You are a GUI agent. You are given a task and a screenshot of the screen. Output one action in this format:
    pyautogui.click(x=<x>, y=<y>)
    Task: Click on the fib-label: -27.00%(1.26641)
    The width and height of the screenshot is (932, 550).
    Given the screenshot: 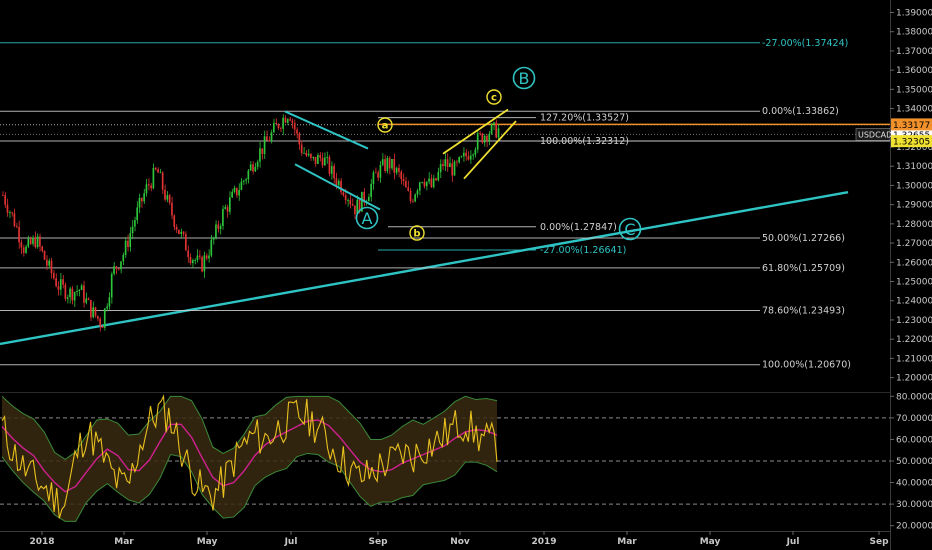 What is the action you would take?
    pyautogui.click(x=583, y=250)
    